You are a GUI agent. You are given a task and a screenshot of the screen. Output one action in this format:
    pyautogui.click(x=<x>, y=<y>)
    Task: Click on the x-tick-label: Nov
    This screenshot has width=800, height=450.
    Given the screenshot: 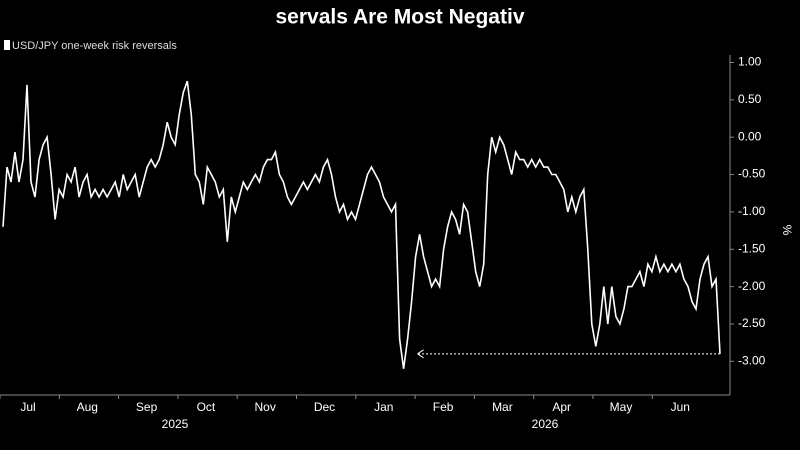 What is the action you would take?
    pyautogui.click(x=265, y=407)
    